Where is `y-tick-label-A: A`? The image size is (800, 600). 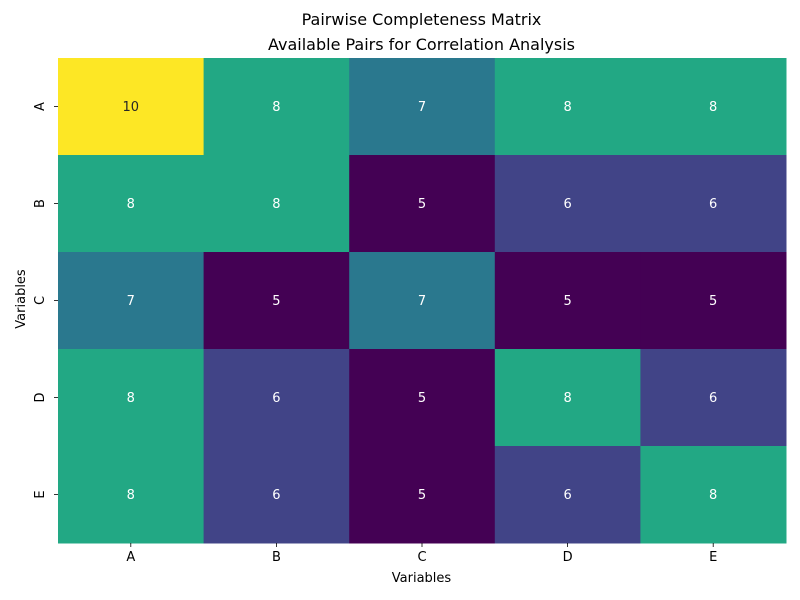
y-tick-label-A: A is located at coordinates (40, 106).